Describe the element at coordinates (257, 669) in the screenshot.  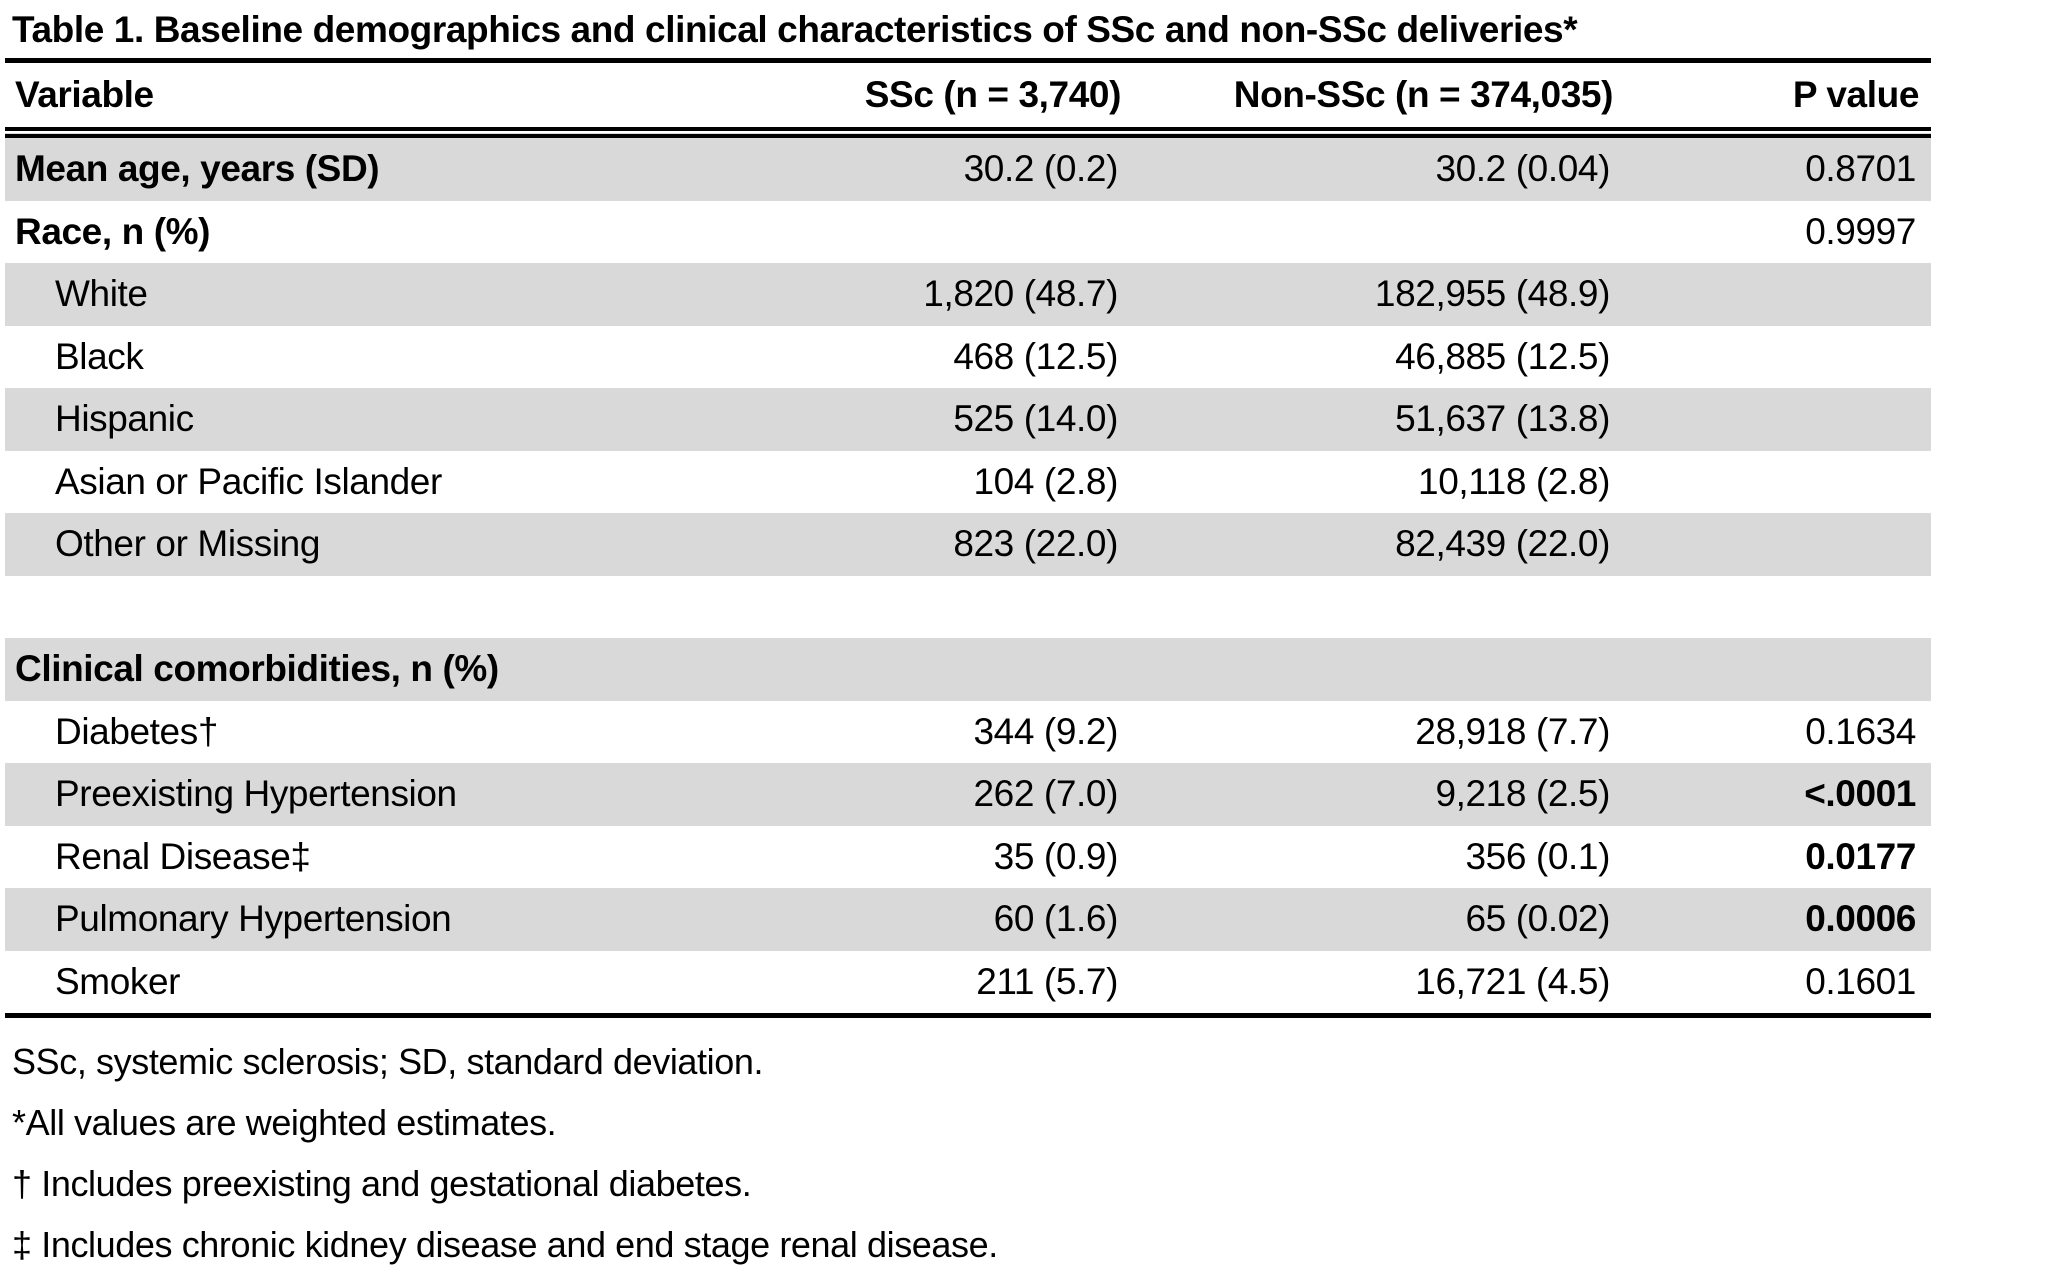
I see `row-label: Clinical comorbidities, n (%)` at that location.